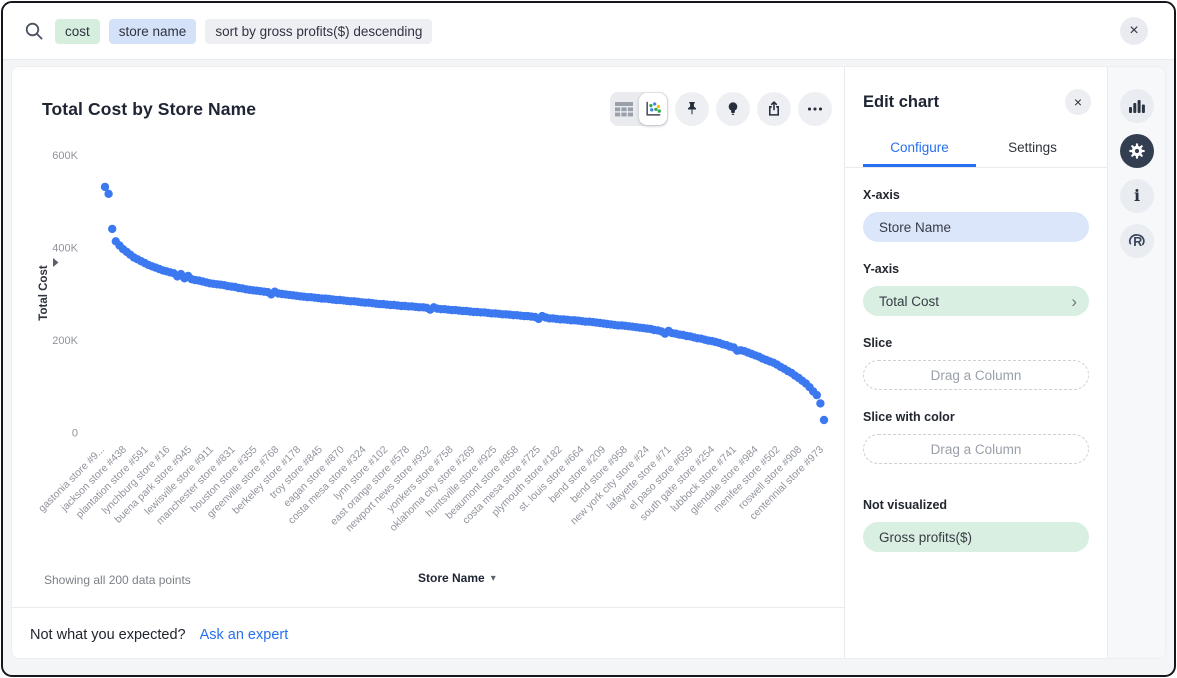  I want to click on slice-drop-zone: Drag a Column, so click(976, 375).